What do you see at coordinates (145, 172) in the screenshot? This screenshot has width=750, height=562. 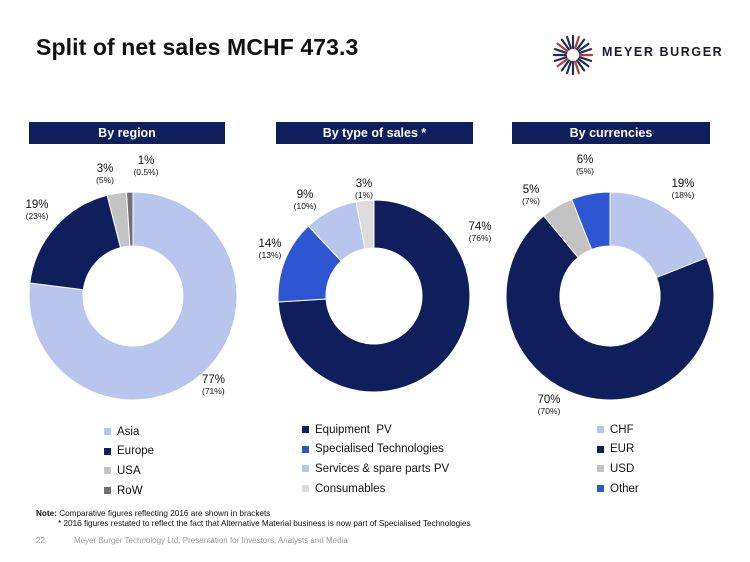 I see `data-sublabel: (0.5%)` at bounding box center [145, 172].